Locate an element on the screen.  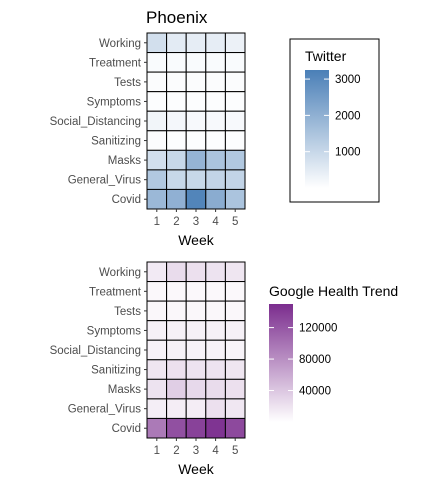
twitter-x-axis-label: Week is located at coordinates (196, 240).